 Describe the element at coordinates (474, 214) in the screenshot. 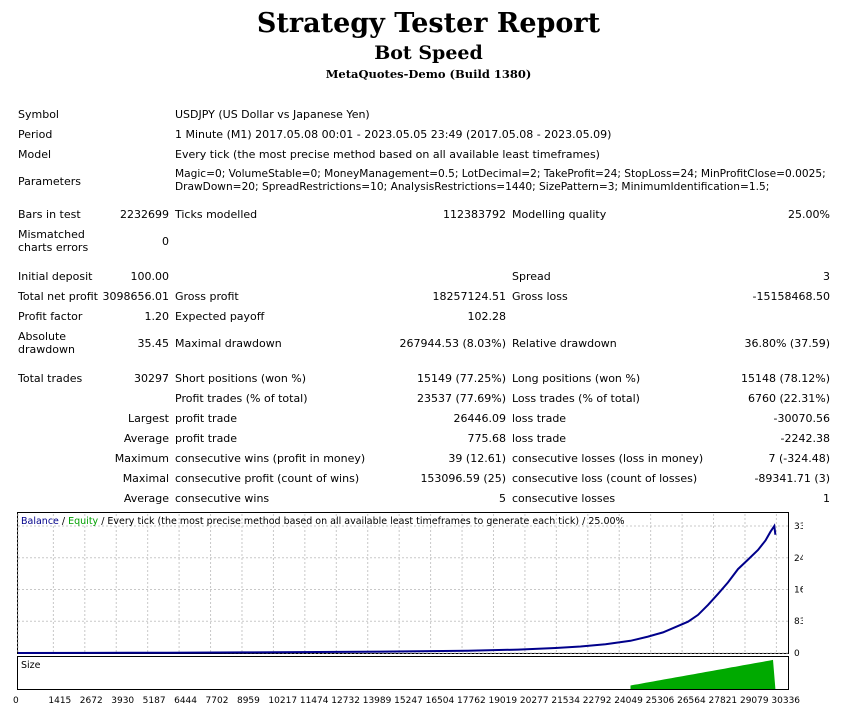

I see `ticks-value: 112383792` at that location.